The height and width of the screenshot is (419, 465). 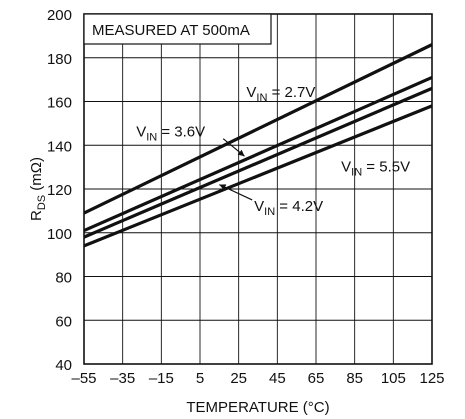 I want to click on y-axis-label-sub: DS, so click(x=42, y=202).